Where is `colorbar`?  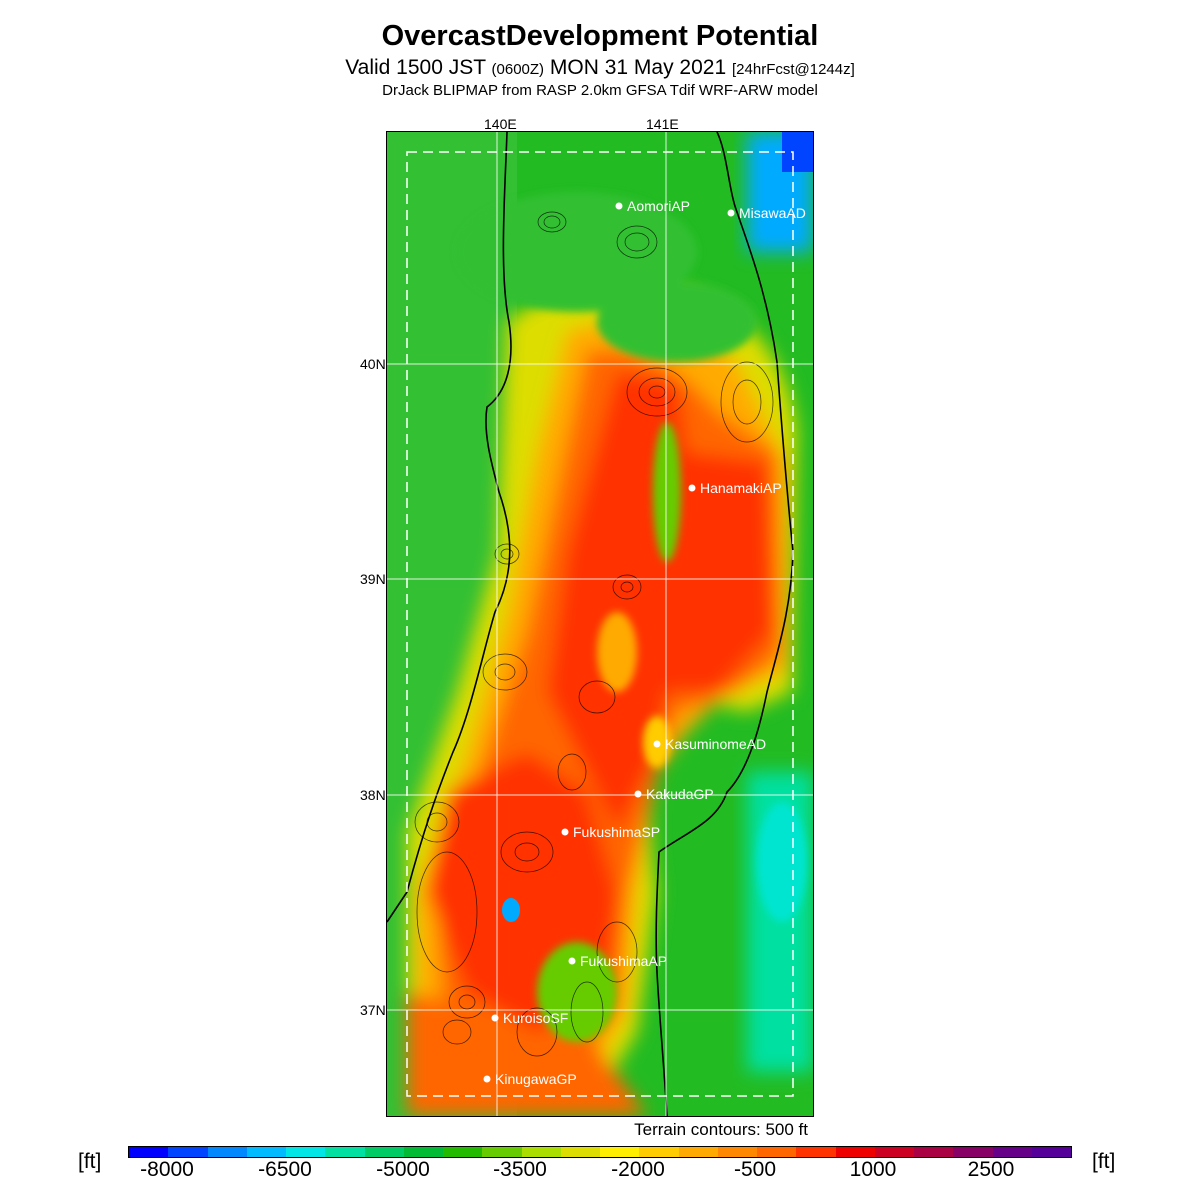 colorbar is located at coordinates (600, 1152).